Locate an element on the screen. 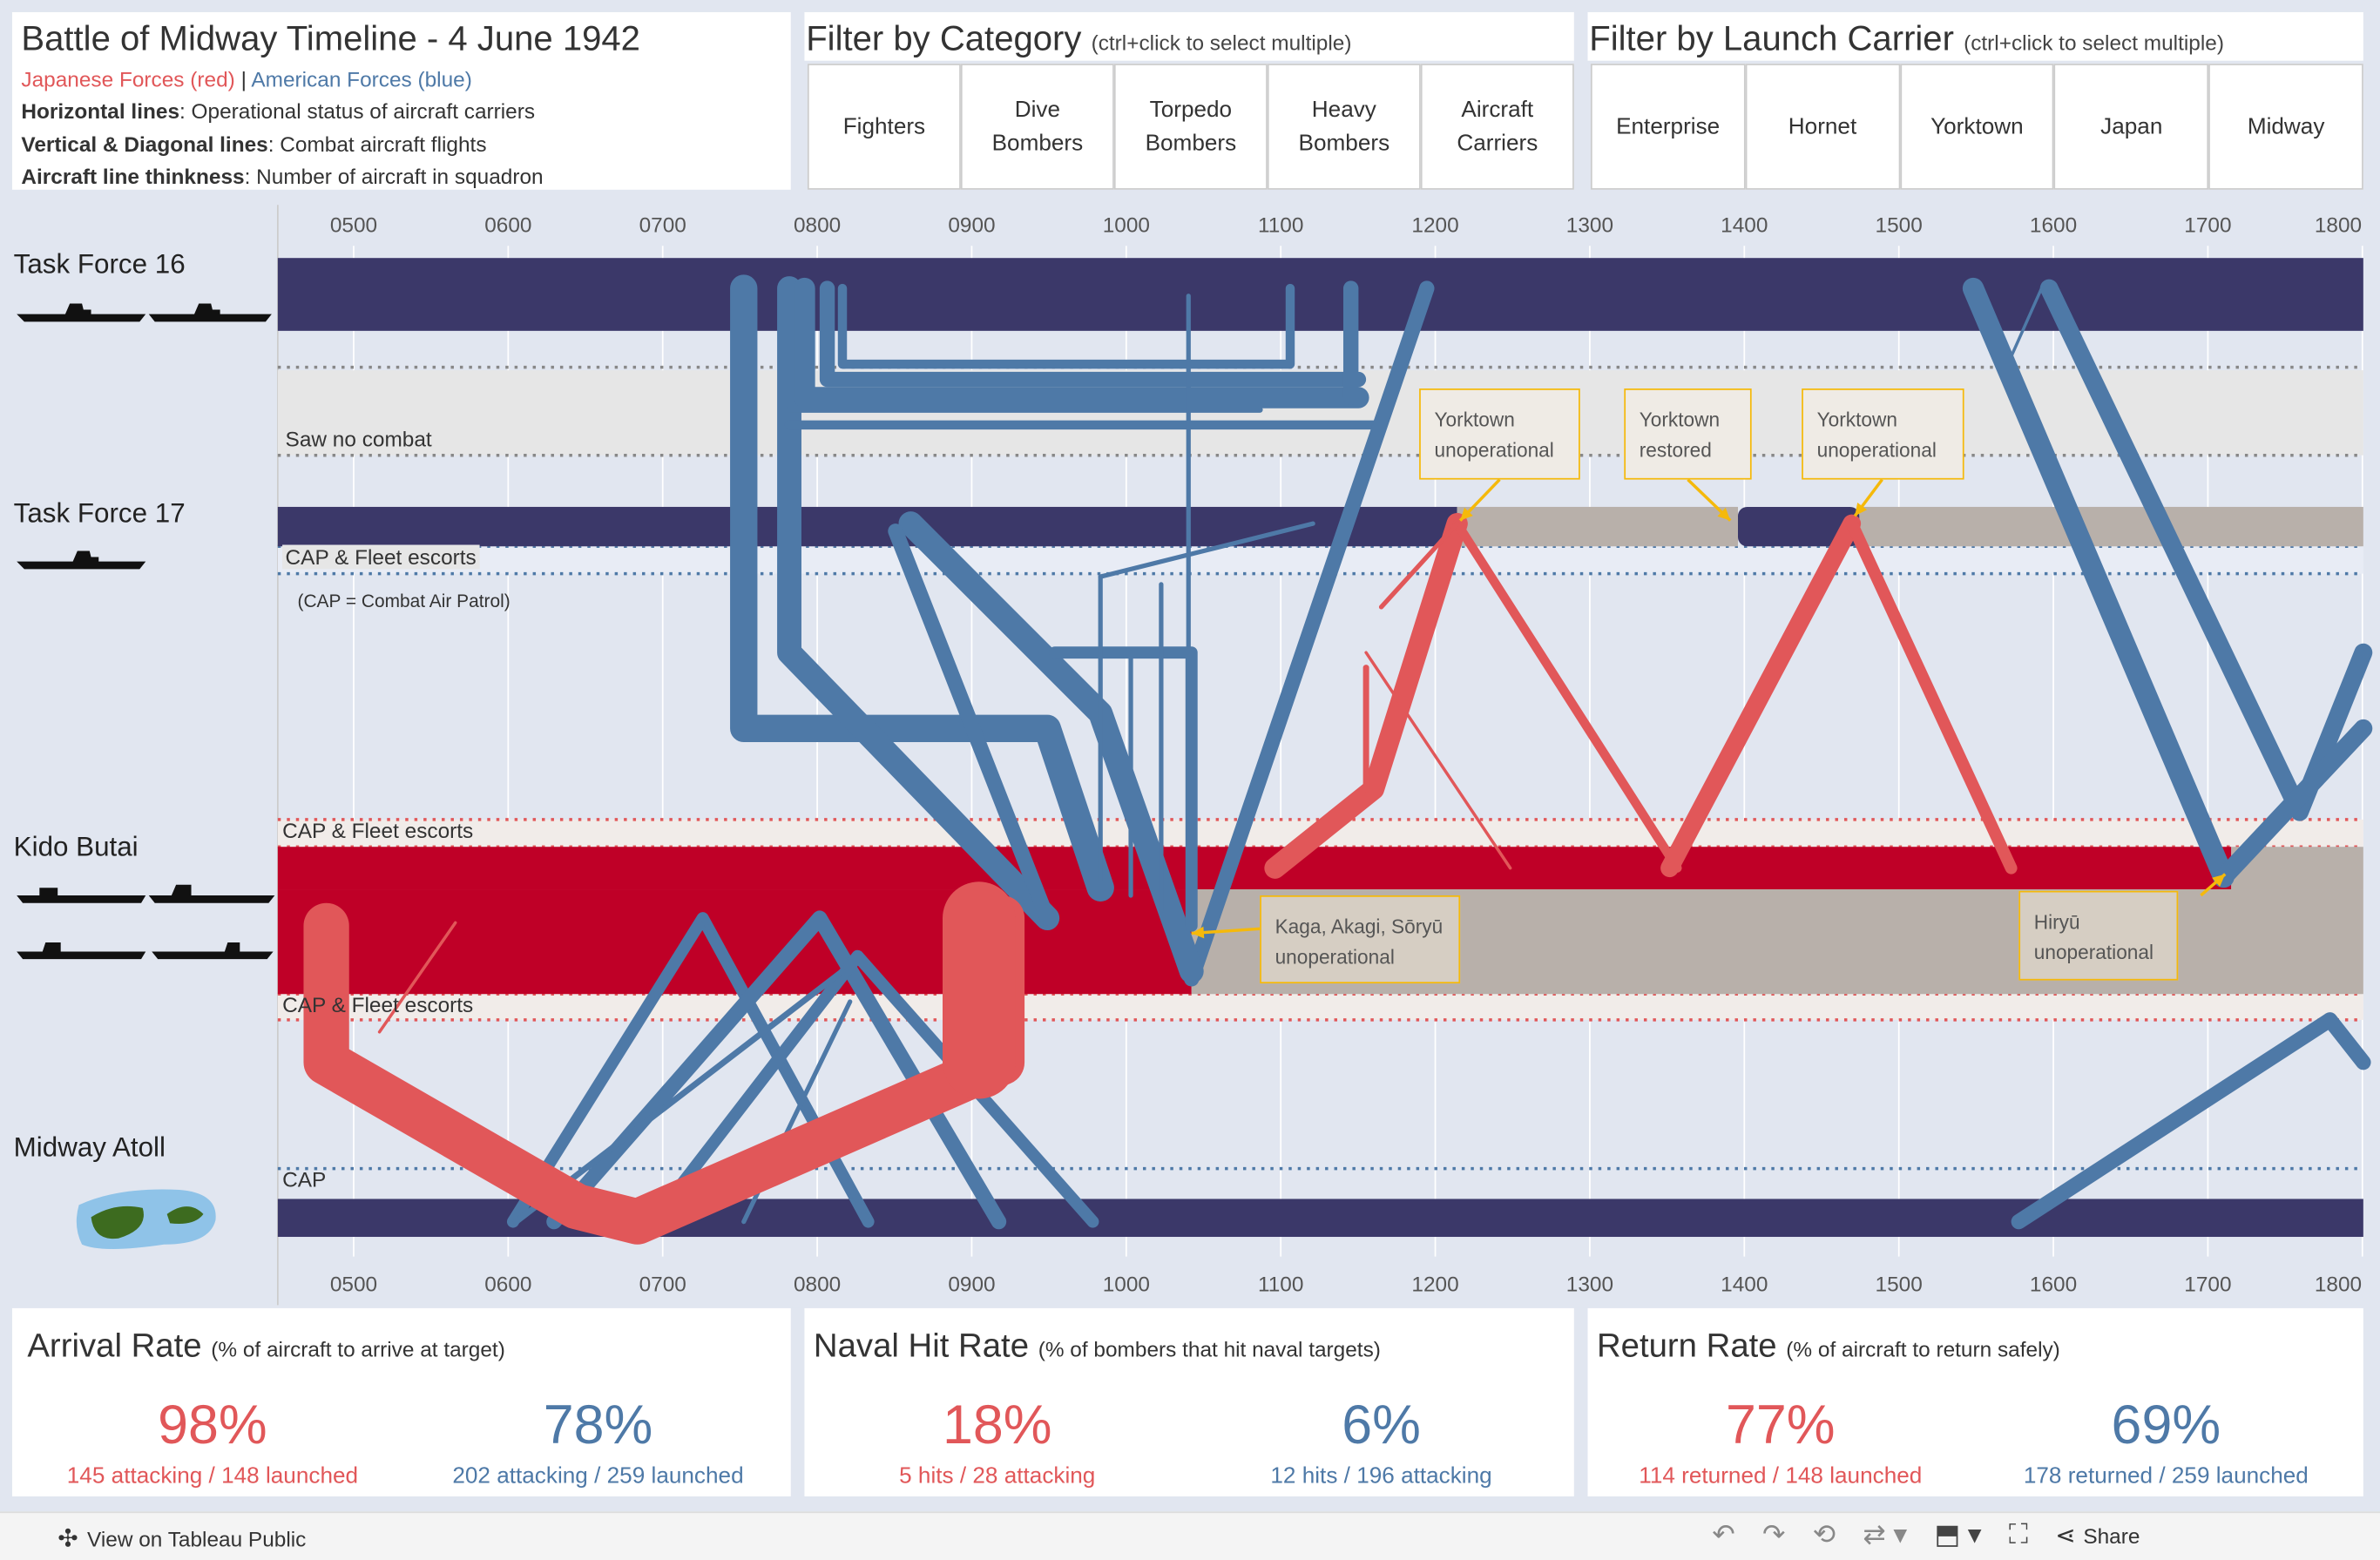  kpi-count: 178 is located at coordinates (2042, 1475).